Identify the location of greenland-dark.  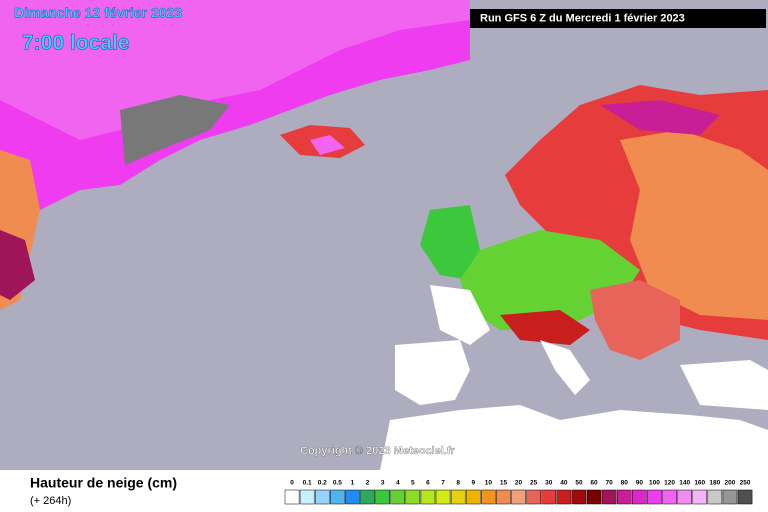
(175, 130).